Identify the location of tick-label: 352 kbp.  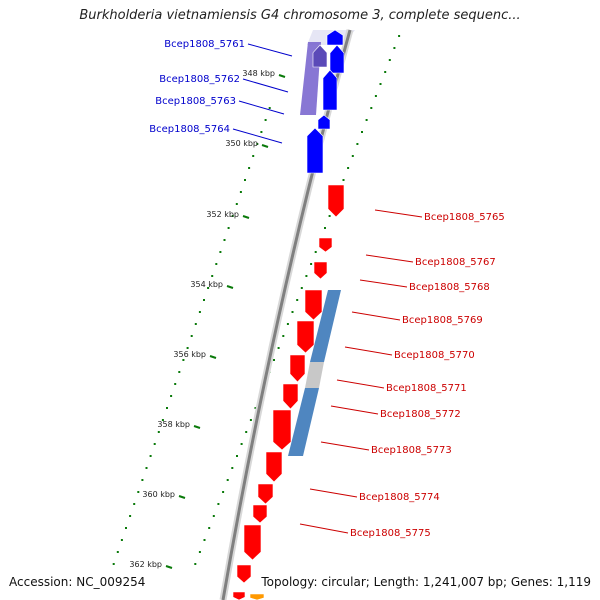
(222, 214).